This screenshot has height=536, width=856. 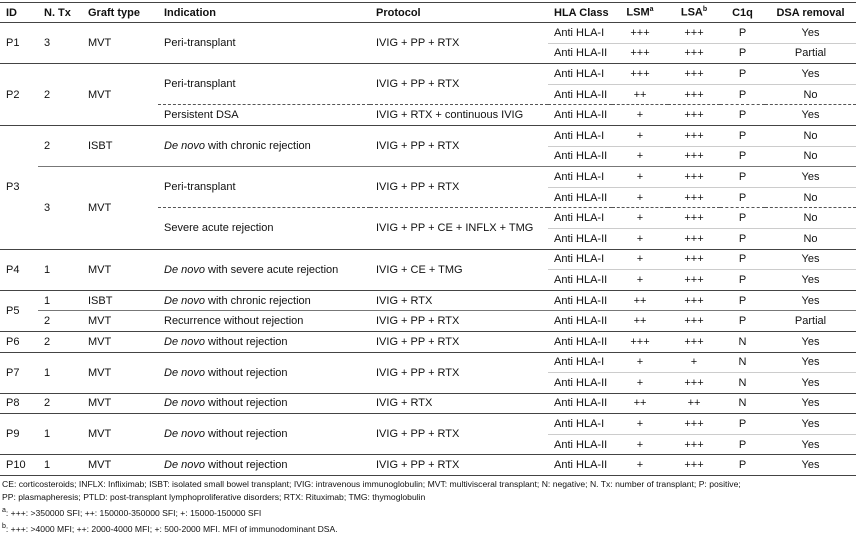 What do you see at coordinates (19, 269) in the screenshot?
I see `patient-id: P4` at bounding box center [19, 269].